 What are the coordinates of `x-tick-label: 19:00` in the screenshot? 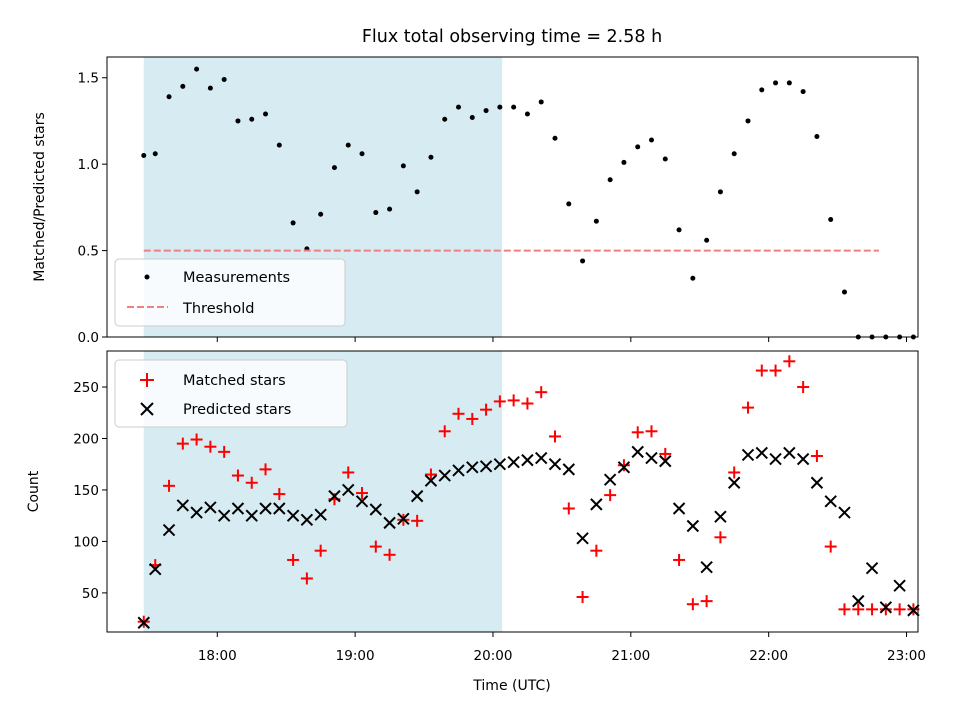 It's located at (355, 656).